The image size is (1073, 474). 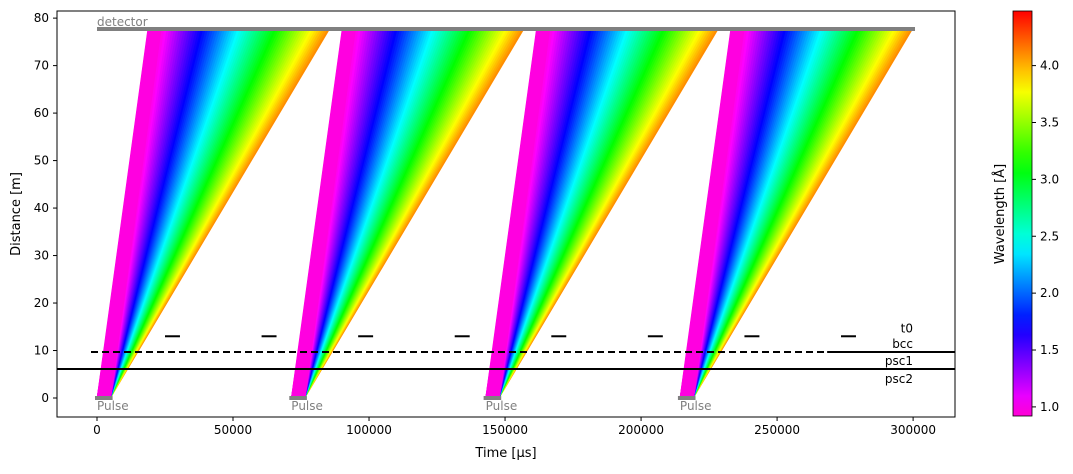 I want to click on x-tick-label: 0, so click(x=97, y=430).